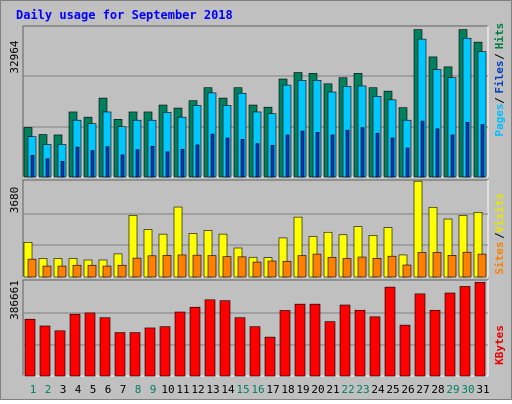 This screenshot has width=512, height=404. What do you see at coordinates (78, 389) in the screenshot?
I see `x-tick-label-day-4: 4` at bounding box center [78, 389].